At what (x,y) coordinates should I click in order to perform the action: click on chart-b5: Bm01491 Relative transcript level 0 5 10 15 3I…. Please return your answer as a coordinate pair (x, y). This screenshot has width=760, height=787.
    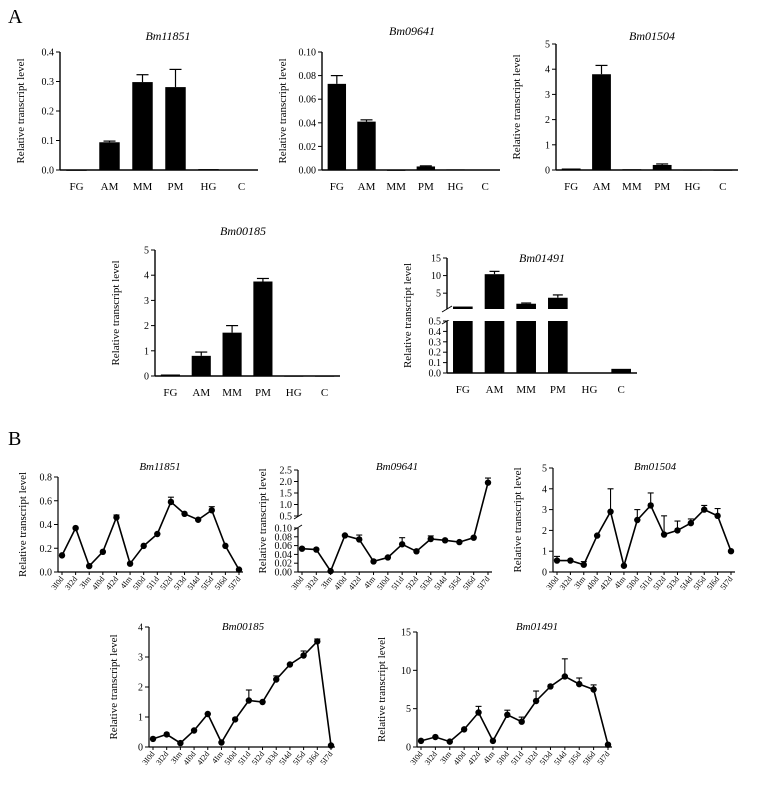
    Looking at the image, I should click on (494, 694).